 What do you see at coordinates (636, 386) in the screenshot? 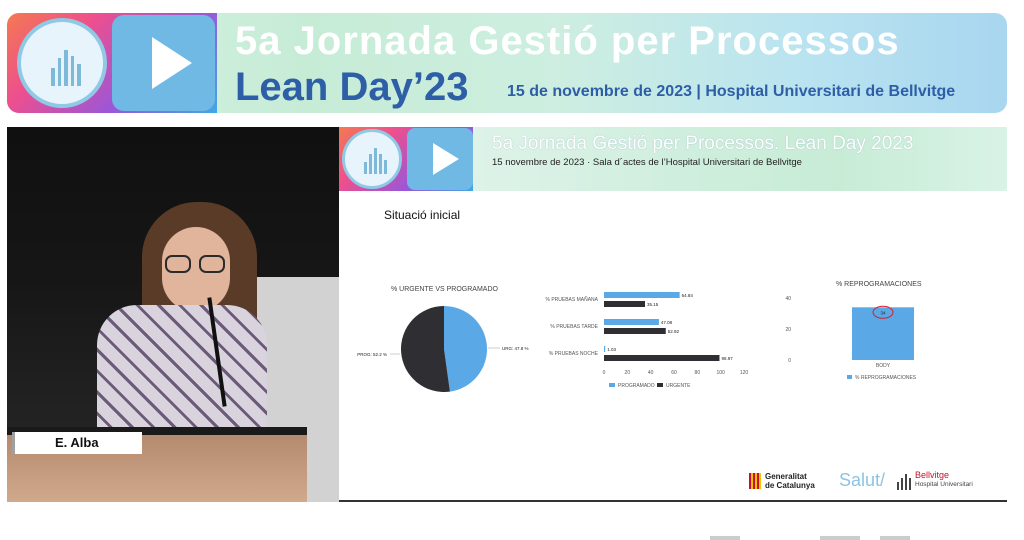
I see `legend-label: PROGRAMADO` at bounding box center [636, 386].